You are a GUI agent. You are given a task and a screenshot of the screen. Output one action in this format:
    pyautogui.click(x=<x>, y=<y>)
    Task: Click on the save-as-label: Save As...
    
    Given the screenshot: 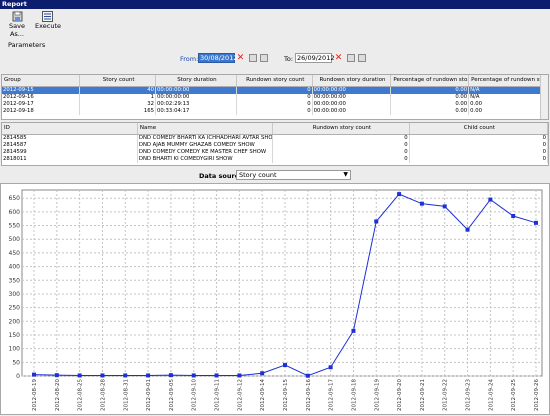 What is the action you would take?
    pyautogui.click(x=17, y=30)
    